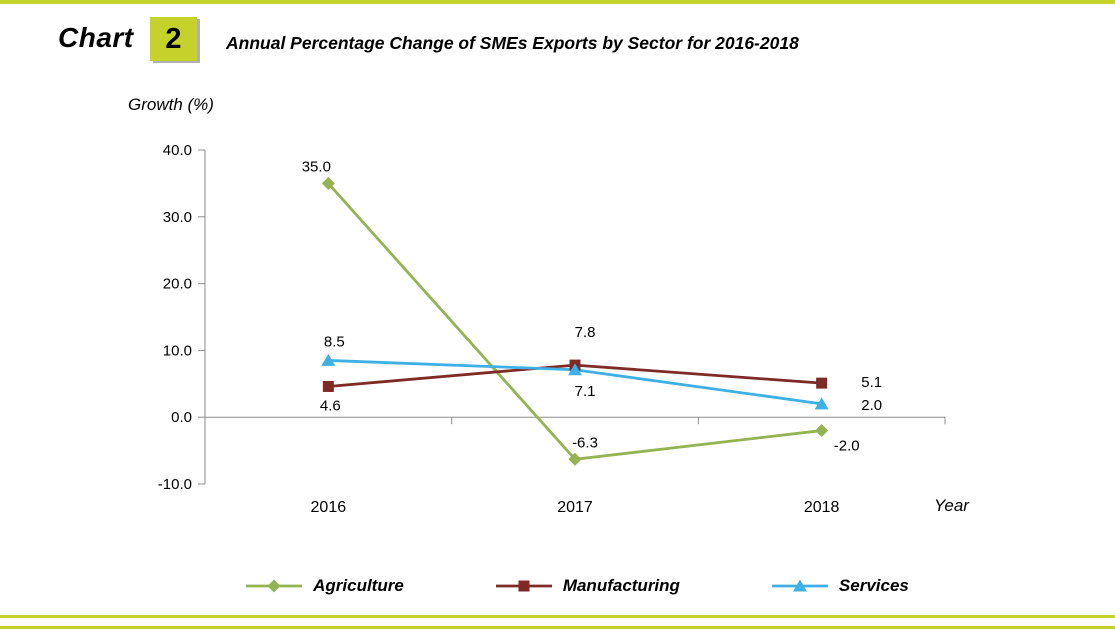 This screenshot has width=1115, height=632. What do you see at coordinates (316, 166) in the screenshot?
I see `data-label-agriculture-2016: 35.0` at bounding box center [316, 166].